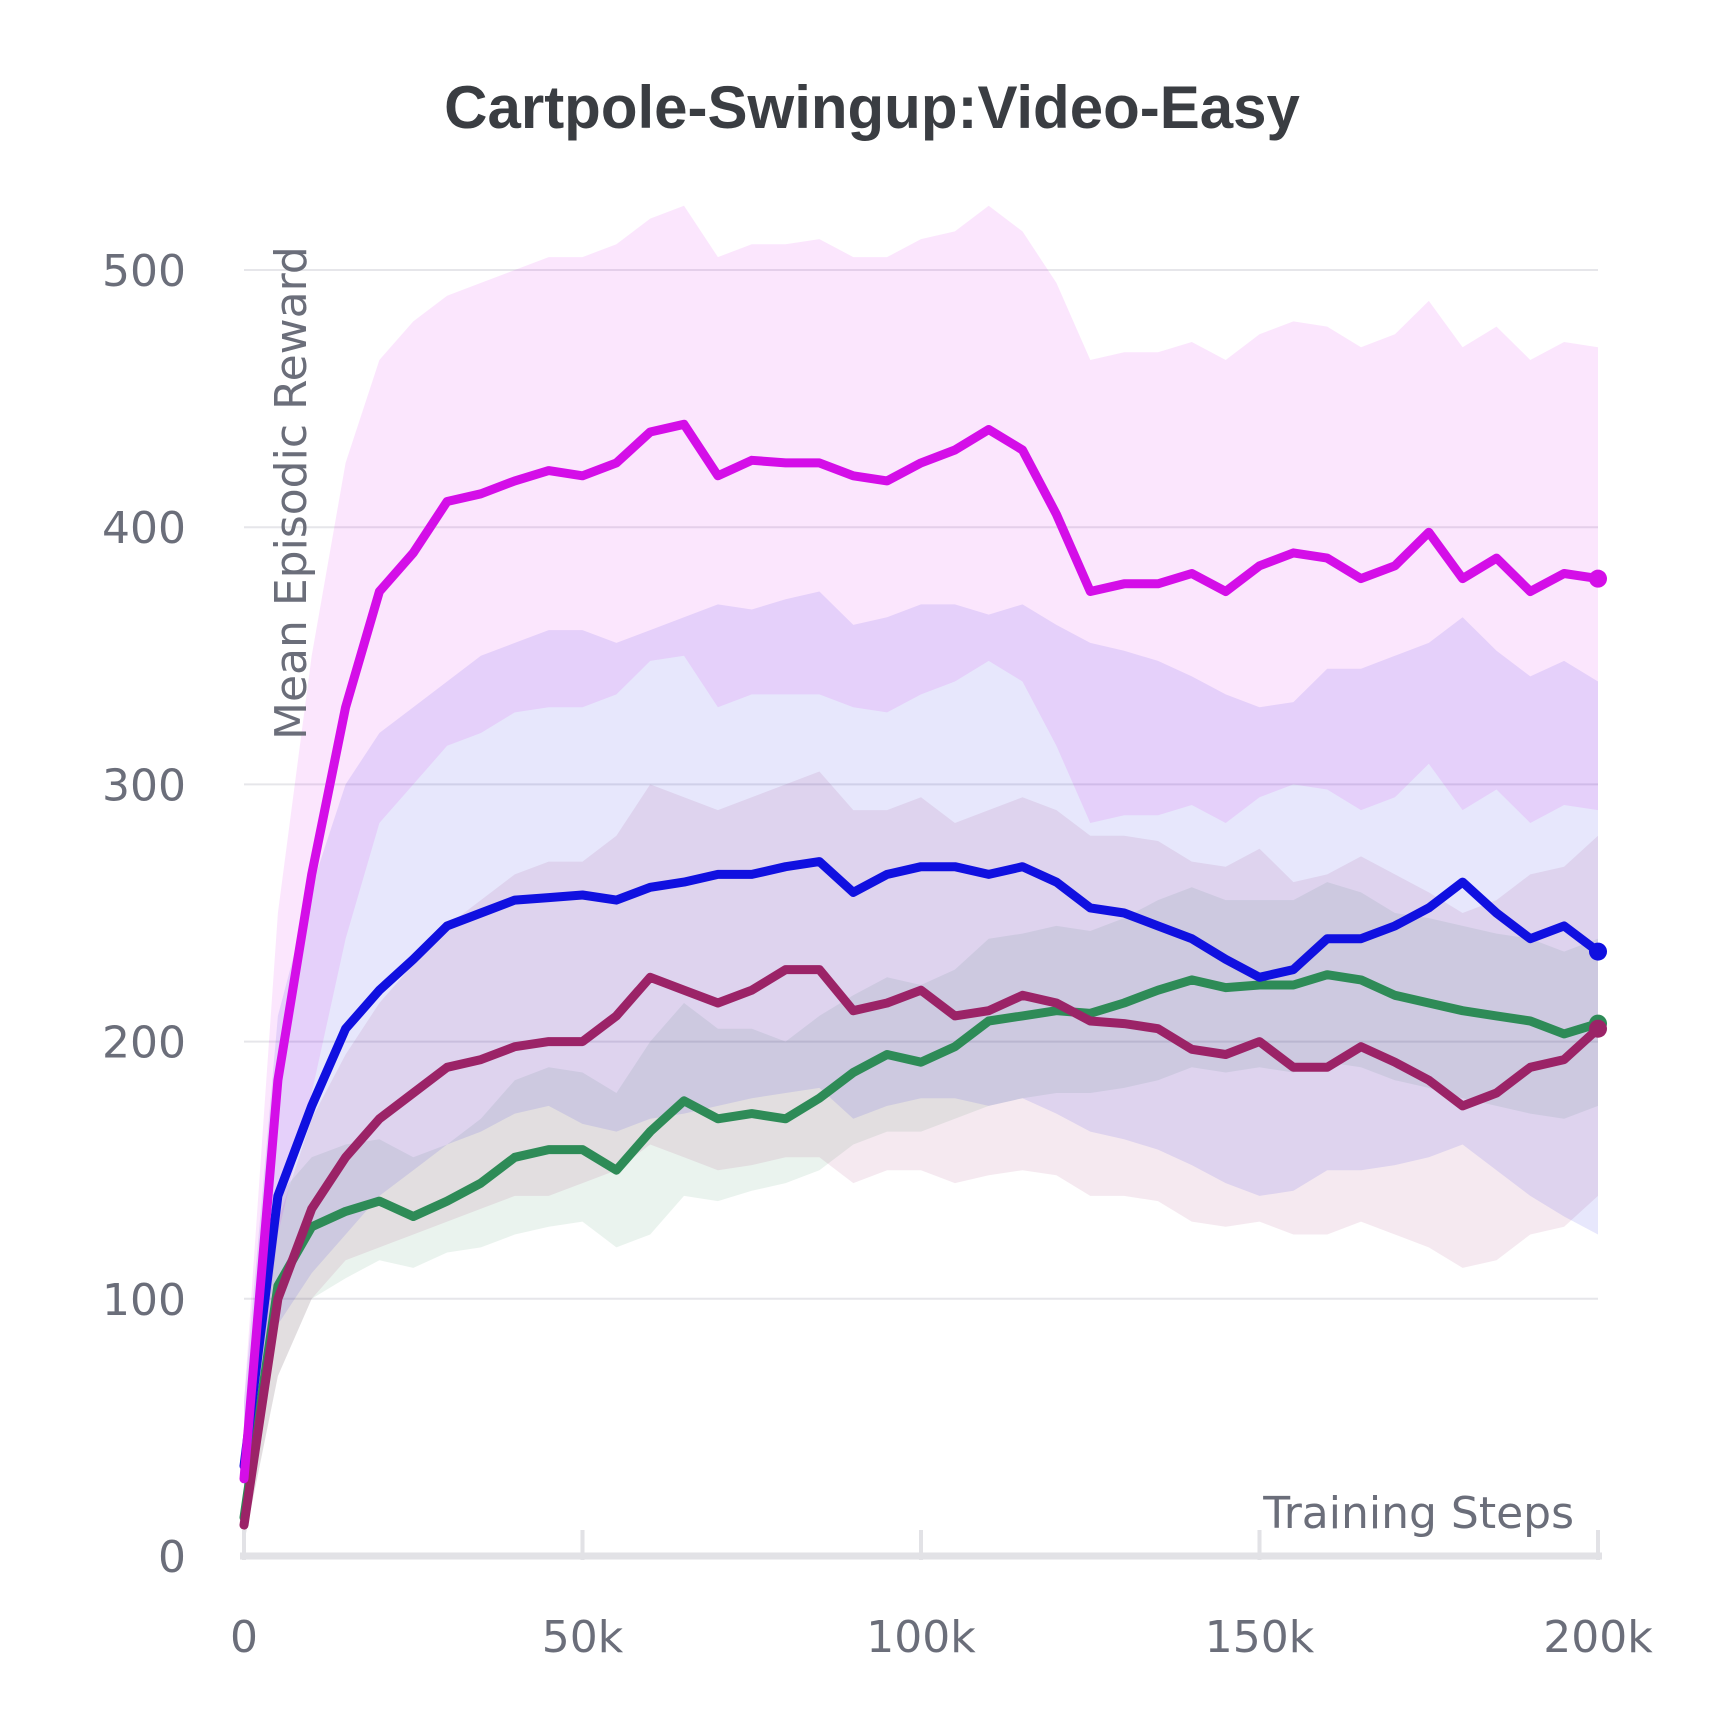 The width and height of the screenshot is (1728, 1728). I want to click on y-axis-label: Mean Episodic Reward, so click(291, 493).